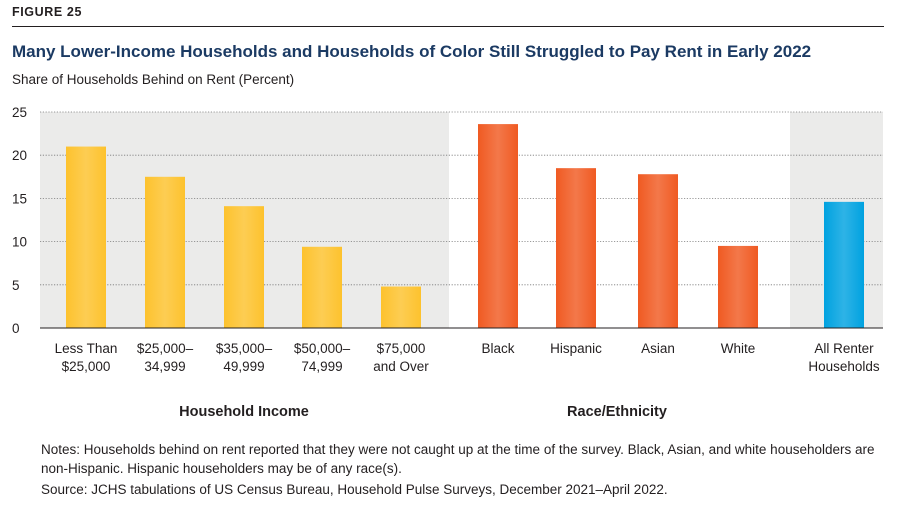 The height and width of the screenshot is (505, 912). Describe the element at coordinates (47, 12) in the screenshot. I see `figure-label: FIGURE 25` at that location.